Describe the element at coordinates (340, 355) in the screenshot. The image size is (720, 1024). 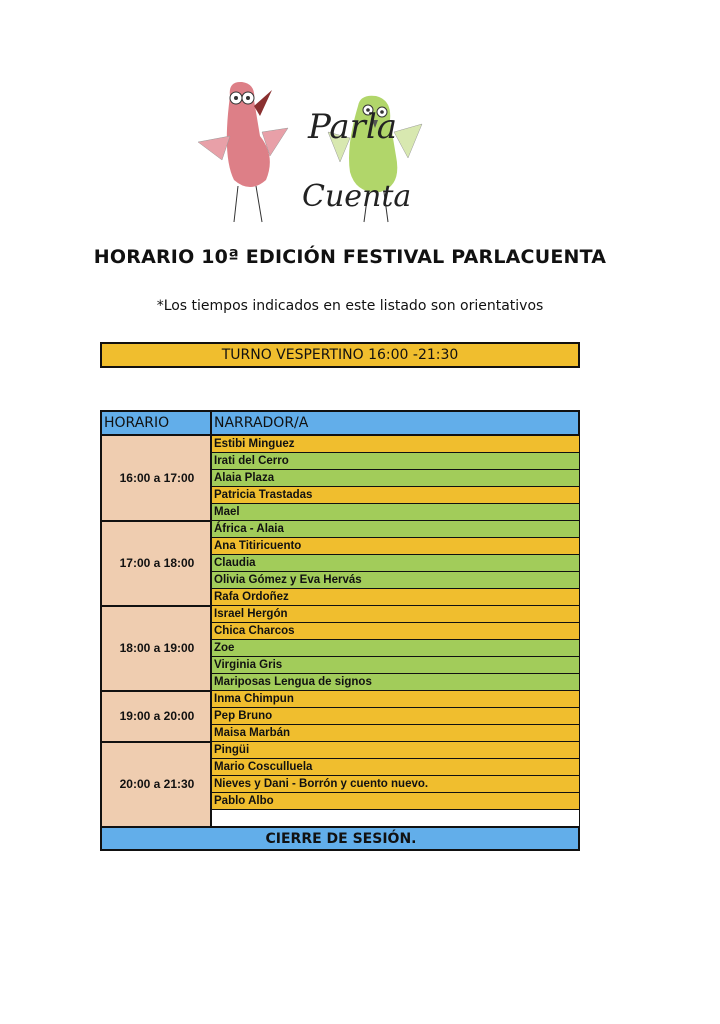
I see `turno-banner: TURNO VESPERTINO 16:00 -21:30` at that location.